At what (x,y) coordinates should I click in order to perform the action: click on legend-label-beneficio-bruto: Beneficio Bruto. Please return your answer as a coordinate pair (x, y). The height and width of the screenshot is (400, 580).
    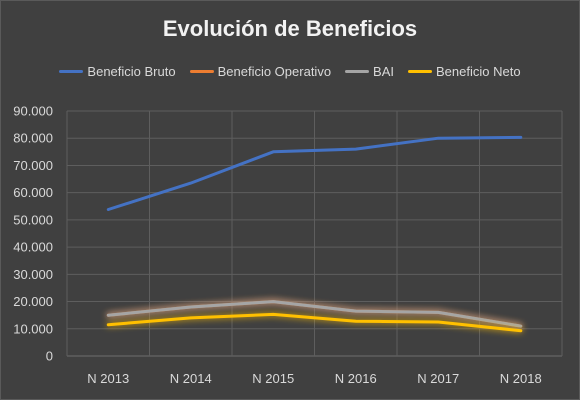
    Looking at the image, I should click on (131, 71).